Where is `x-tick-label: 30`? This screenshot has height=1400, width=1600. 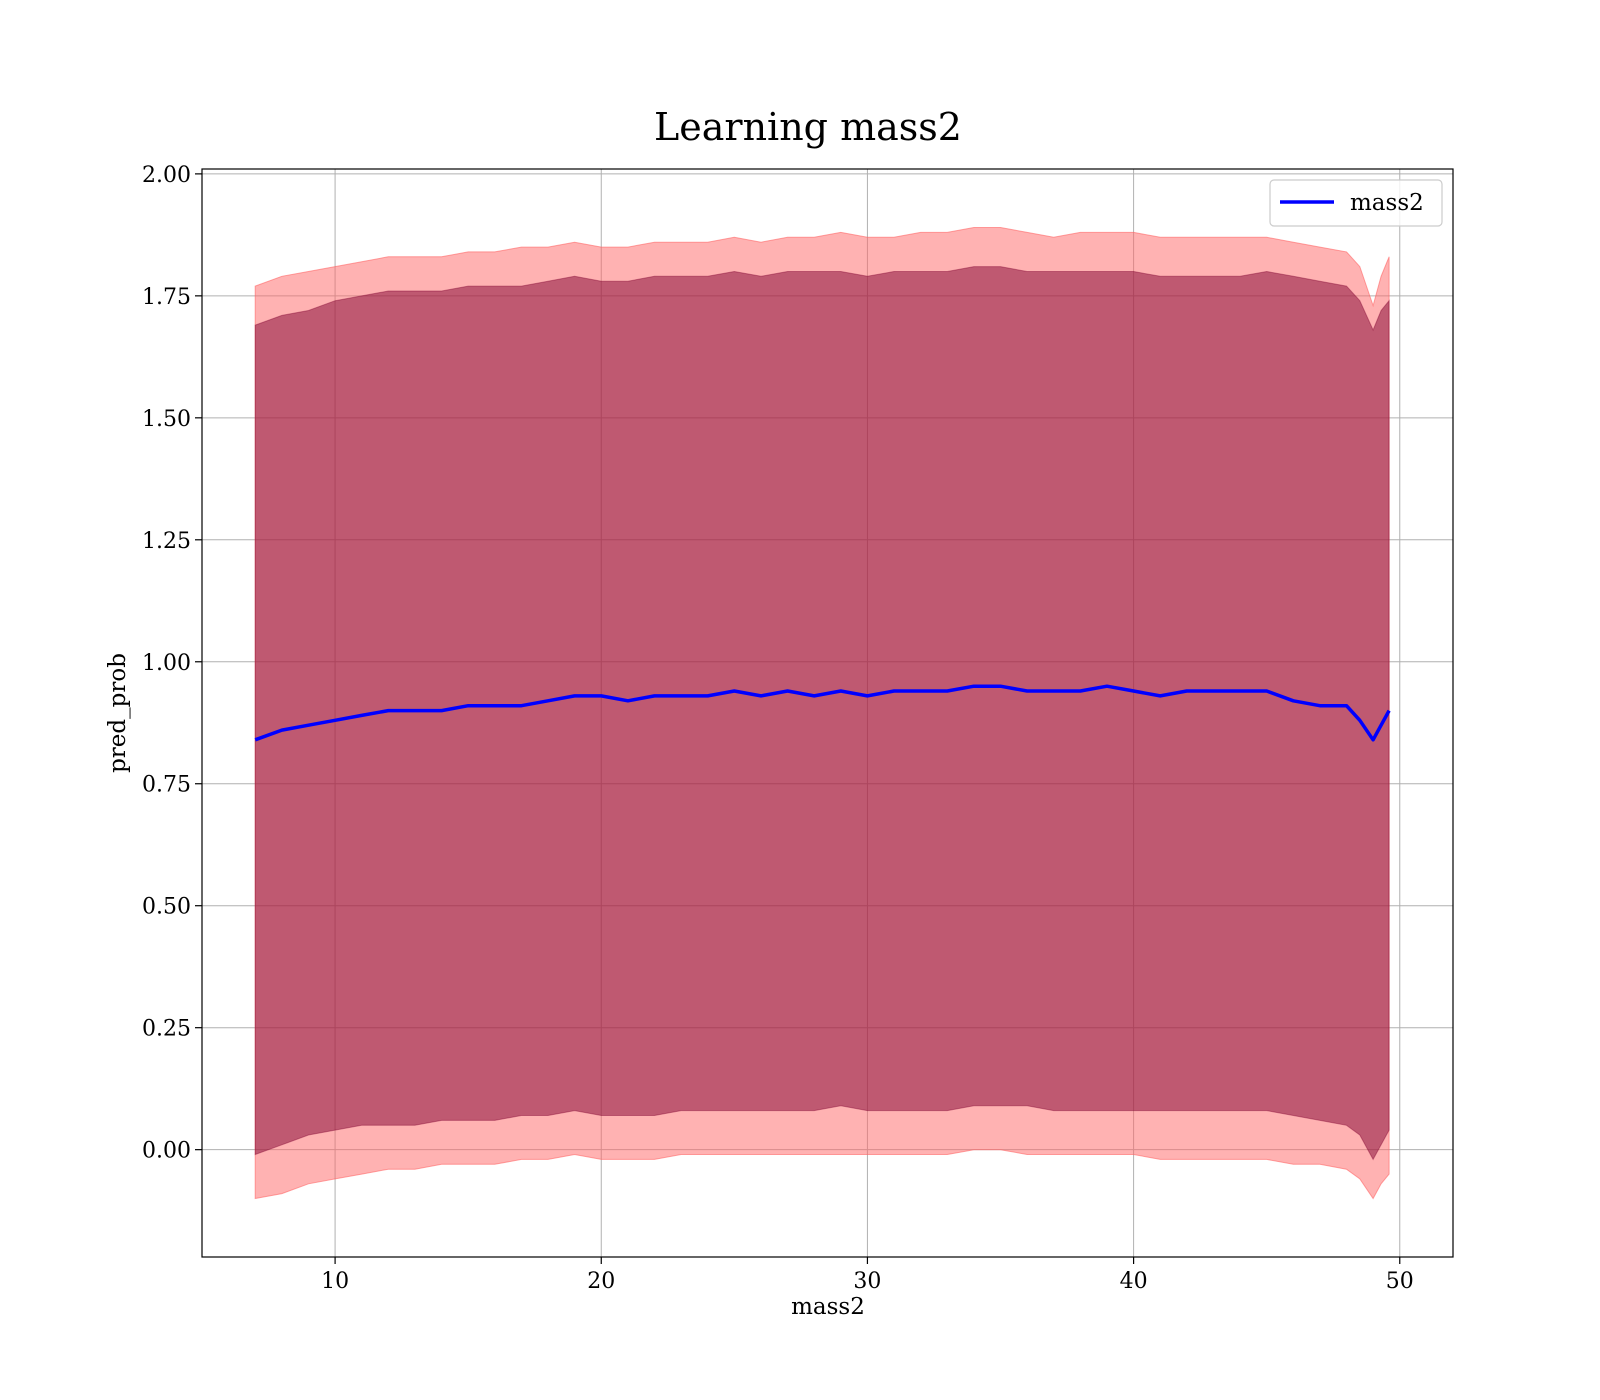 x-tick-label: 30 is located at coordinates (867, 1281).